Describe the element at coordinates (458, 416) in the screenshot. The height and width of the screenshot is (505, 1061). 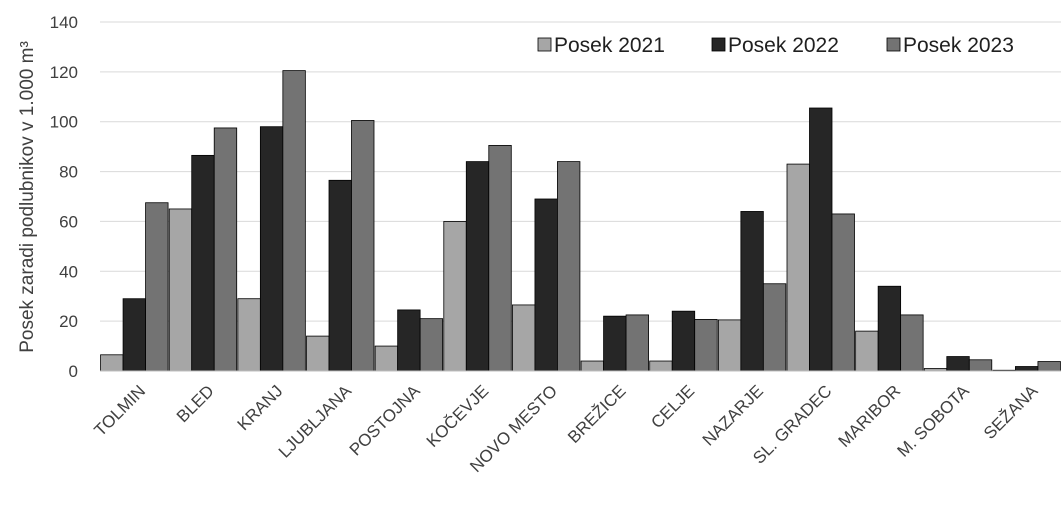
I see `x-tick-label: KOČEVJE` at that location.